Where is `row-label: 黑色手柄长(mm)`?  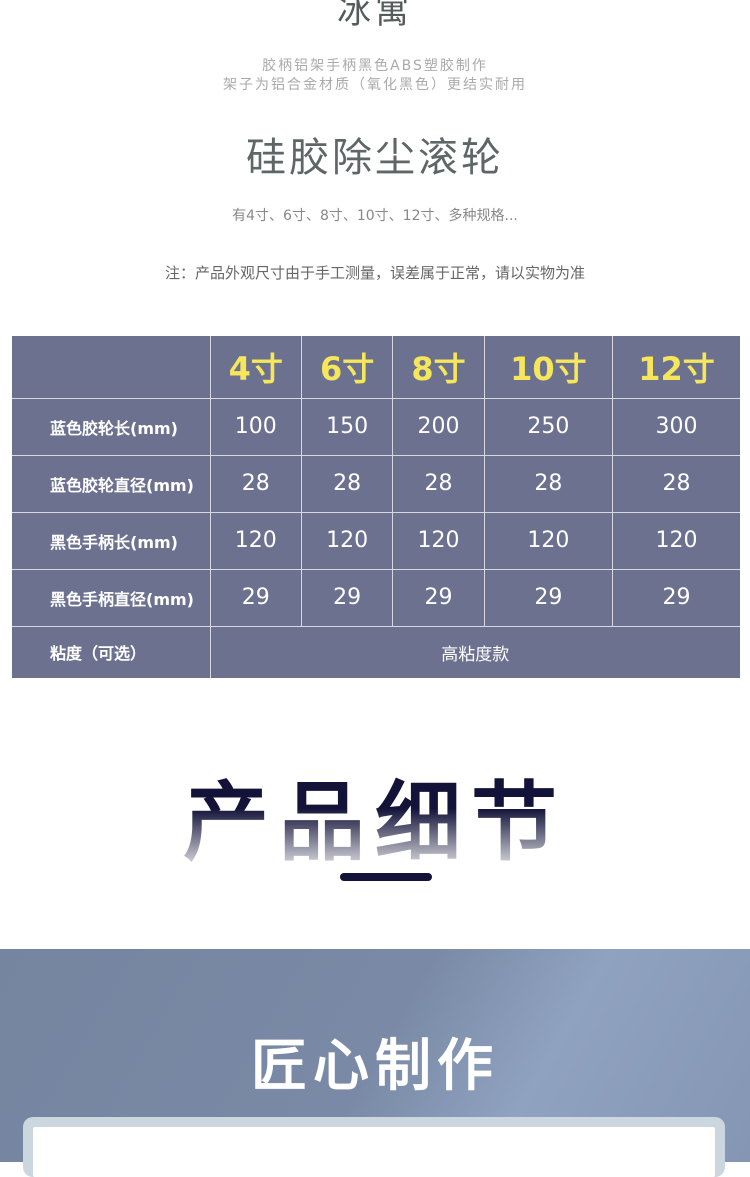 row-label: 黑色手柄长(mm) is located at coordinates (111, 540).